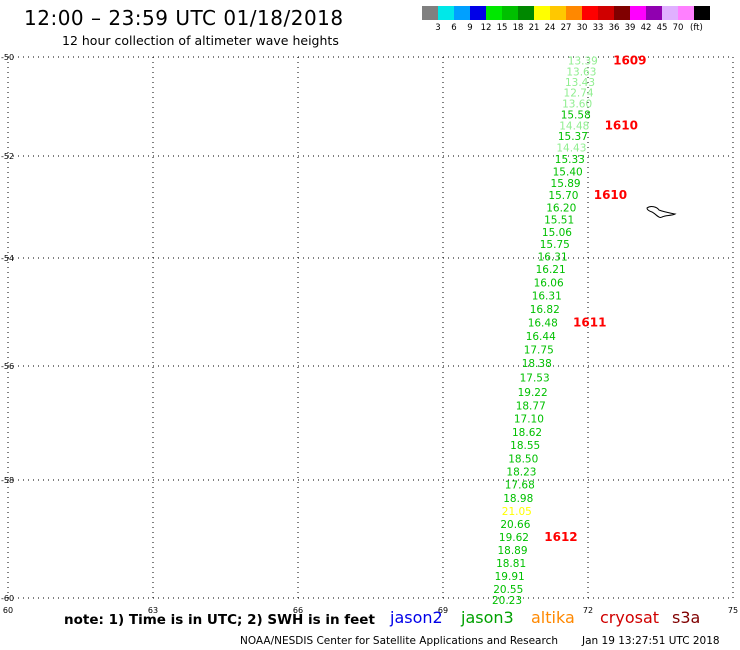 The image size is (740, 650). What do you see at coordinates (531, 407) in the screenshot?
I see `wave-height-label: 18.77` at bounding box center [531, 407].